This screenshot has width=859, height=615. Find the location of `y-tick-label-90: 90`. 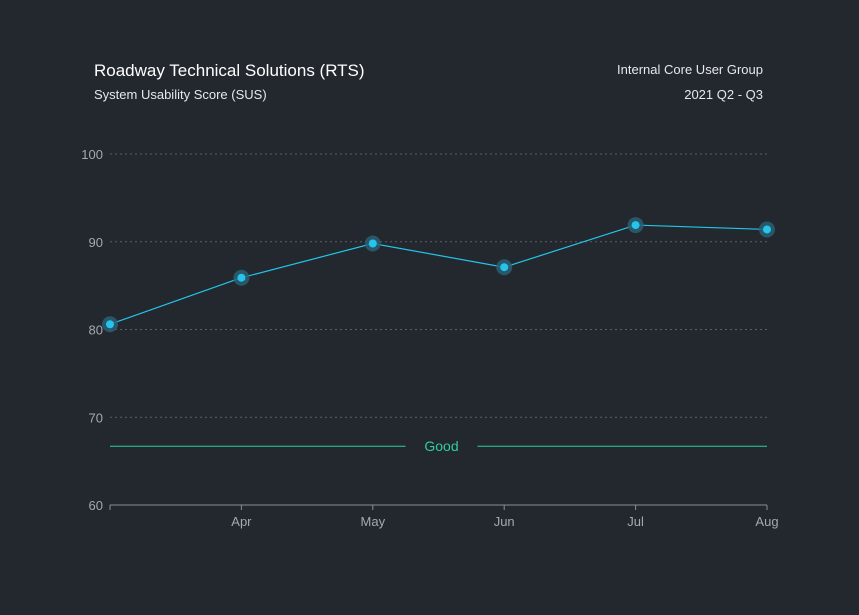

y-tick-label-90: 90 is located at coordinates (96, 242).